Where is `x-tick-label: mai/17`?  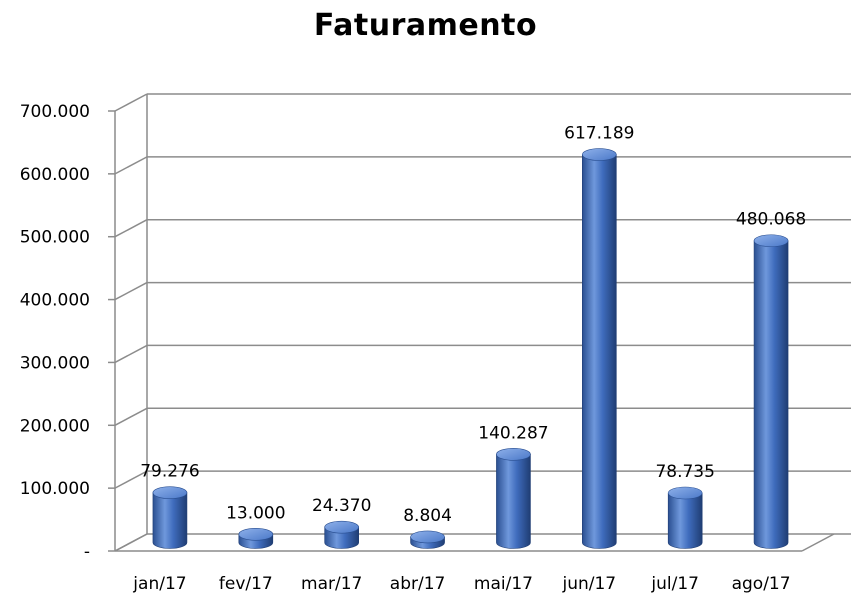
x-tick-label: mai/17 is located at coordinates (503, 583).